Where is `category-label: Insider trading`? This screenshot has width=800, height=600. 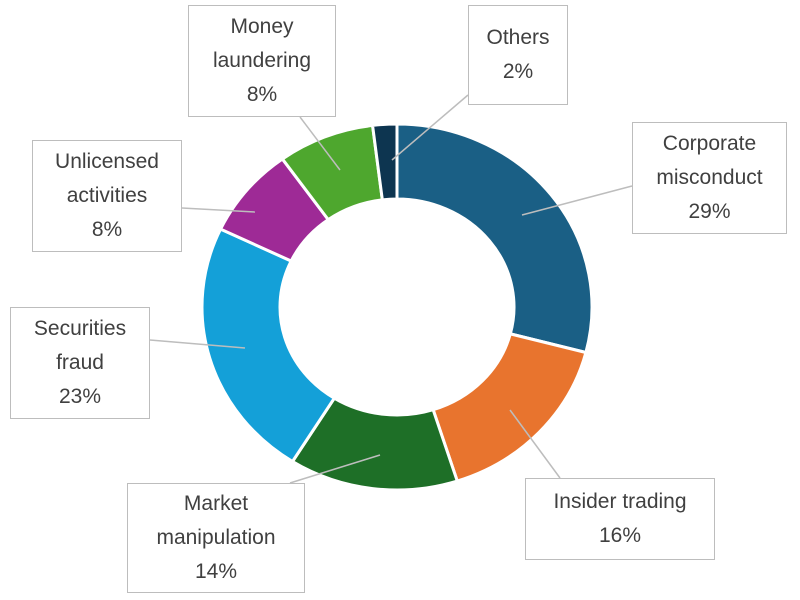 category-label: Insider trading is located at coordinates (620, 501).